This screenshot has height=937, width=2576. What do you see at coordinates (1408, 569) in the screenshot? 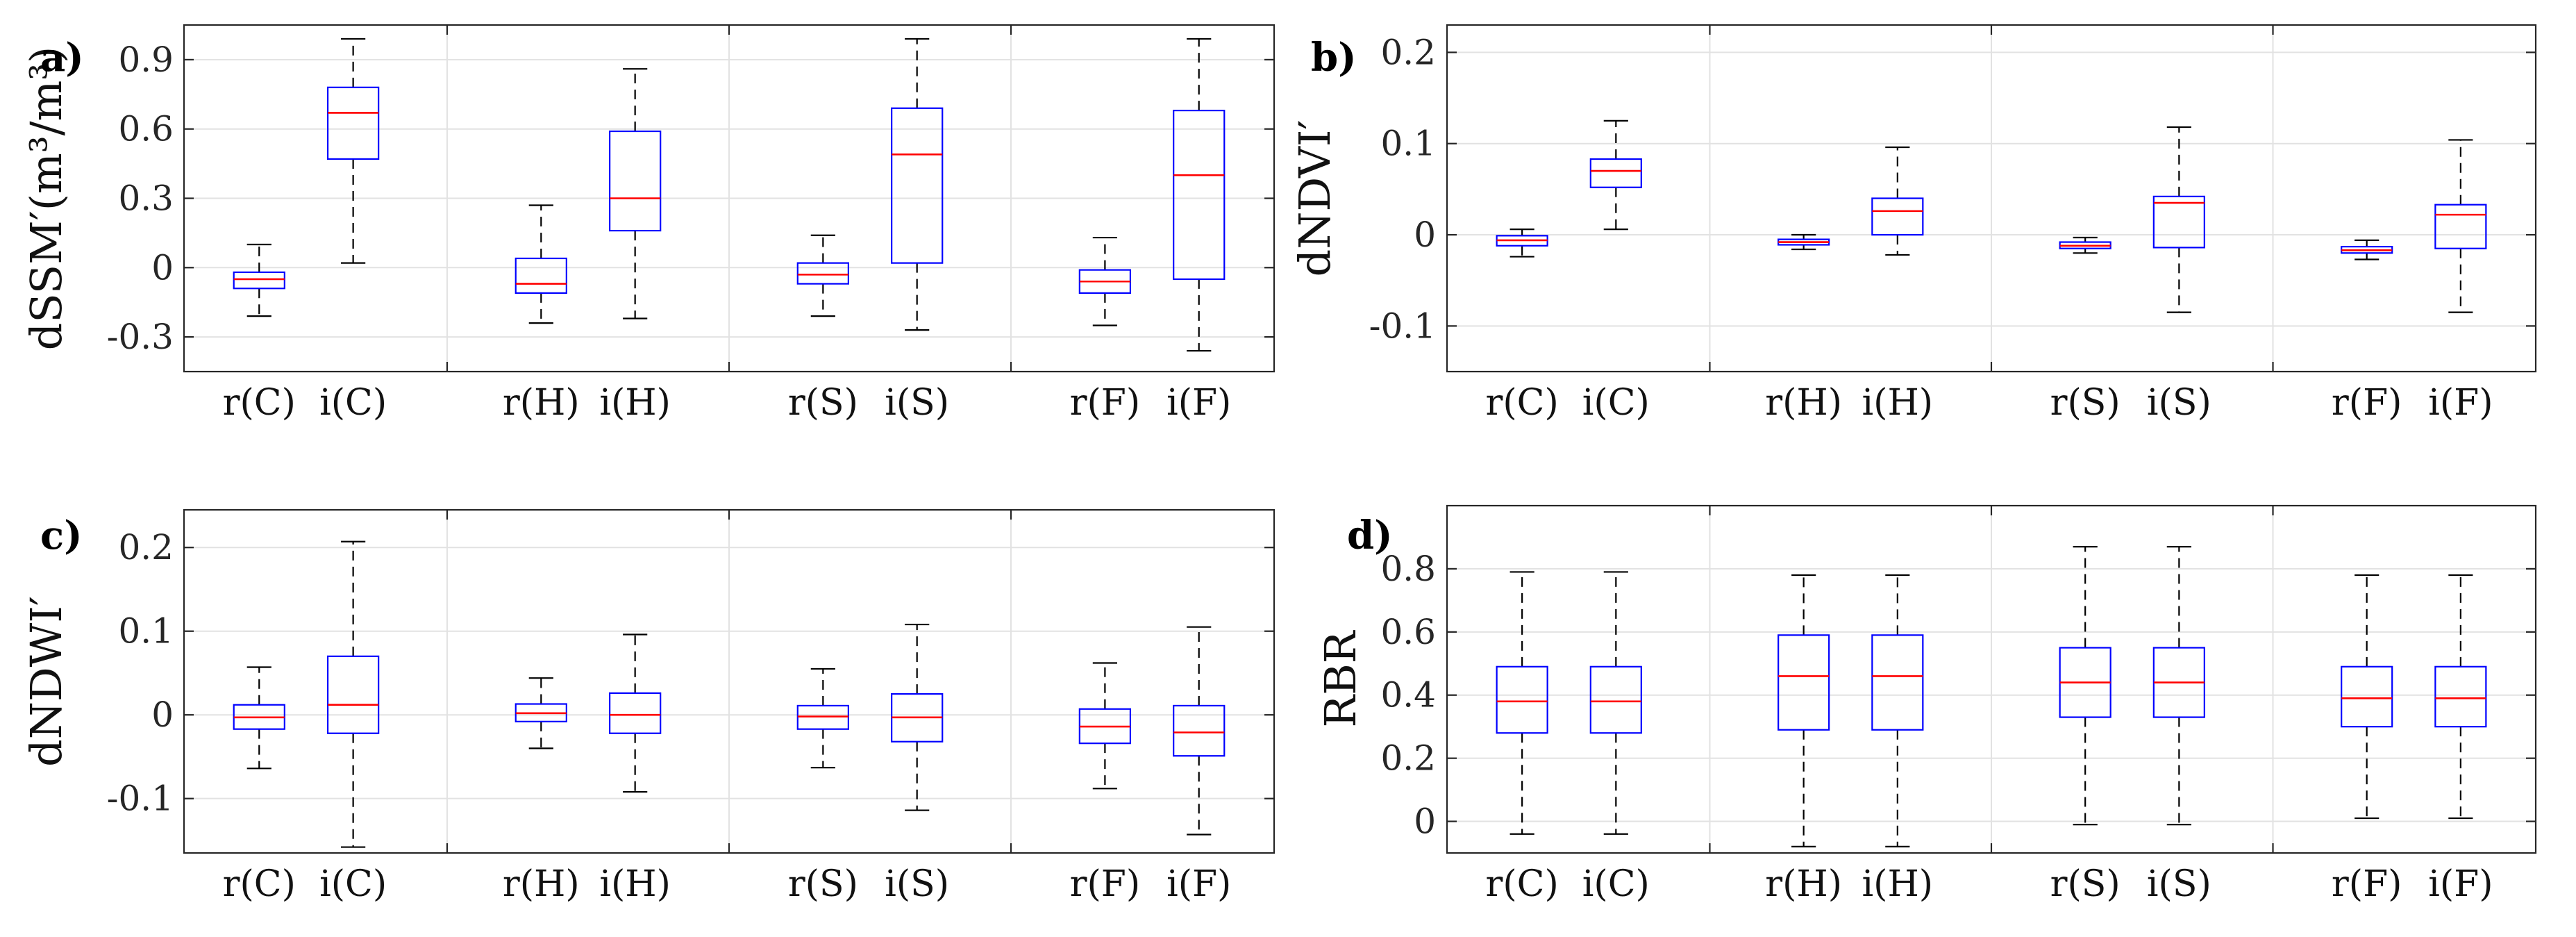
I see `y-tick-label: 0.8` at bounding box center [1408, 569].